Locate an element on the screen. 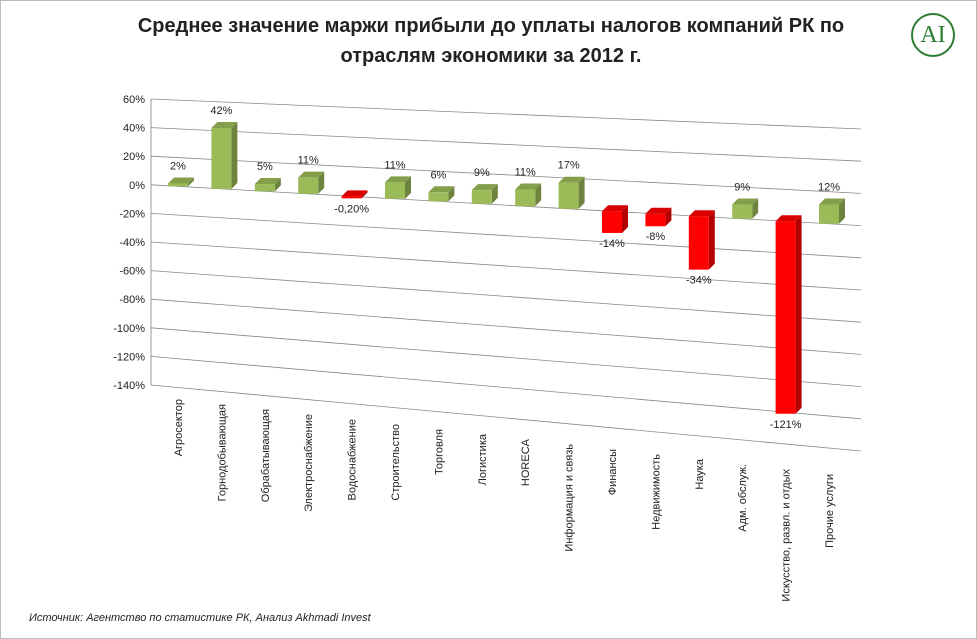  value-label: 17% is located at coordinates (569, 166).